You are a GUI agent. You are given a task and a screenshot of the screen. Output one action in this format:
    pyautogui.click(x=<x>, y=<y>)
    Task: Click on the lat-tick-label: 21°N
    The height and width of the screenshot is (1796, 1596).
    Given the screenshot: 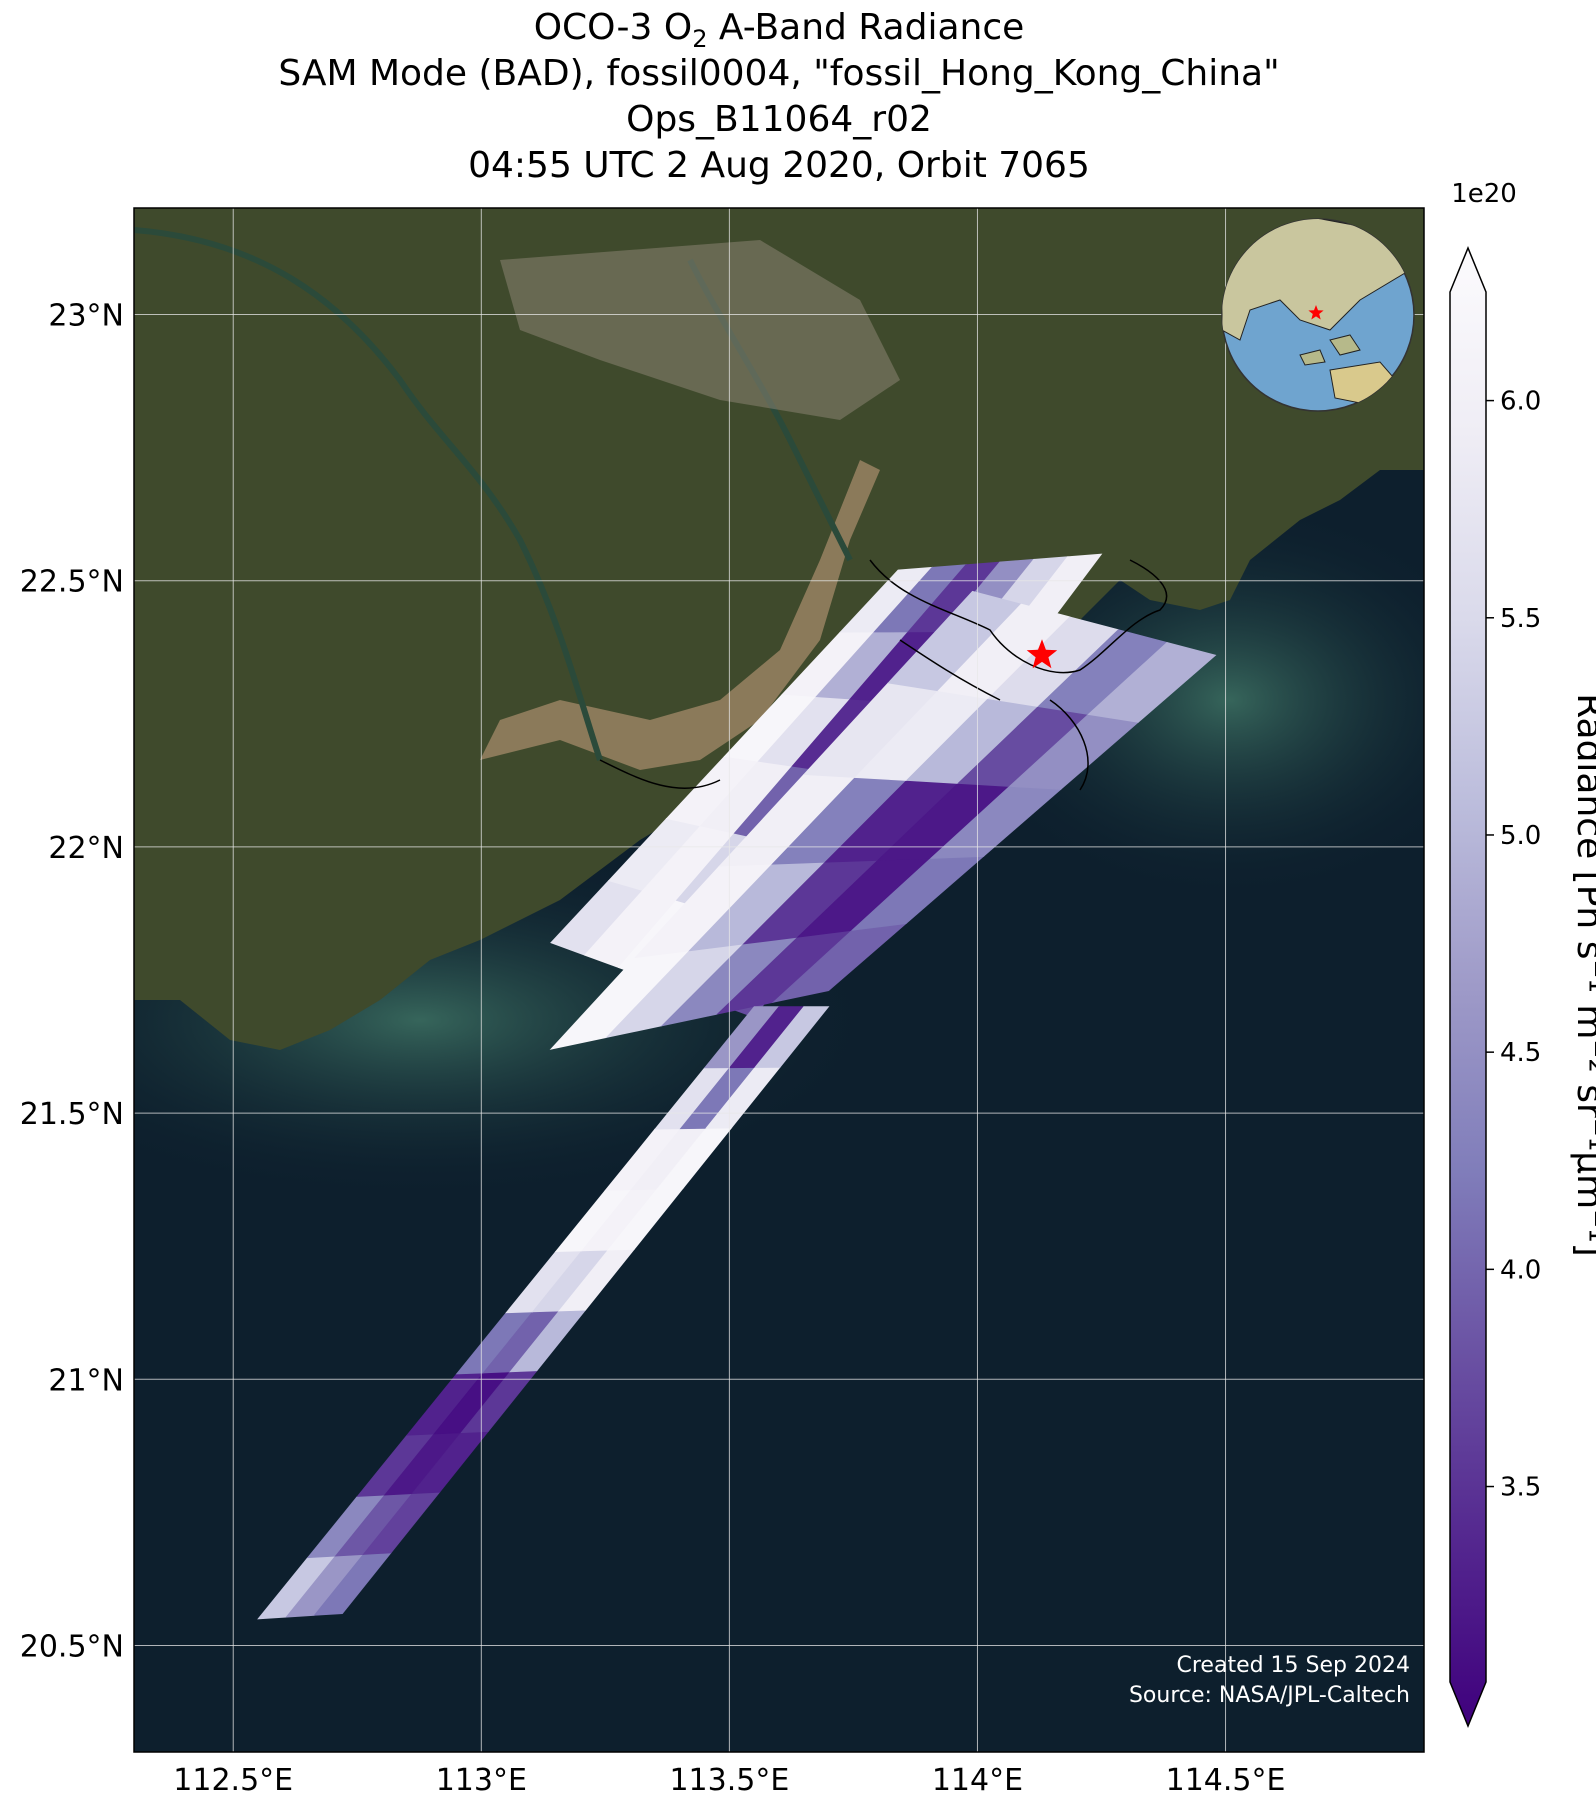 What is the action you would take?
    pyautogui.click(x=86, y=1380)
    